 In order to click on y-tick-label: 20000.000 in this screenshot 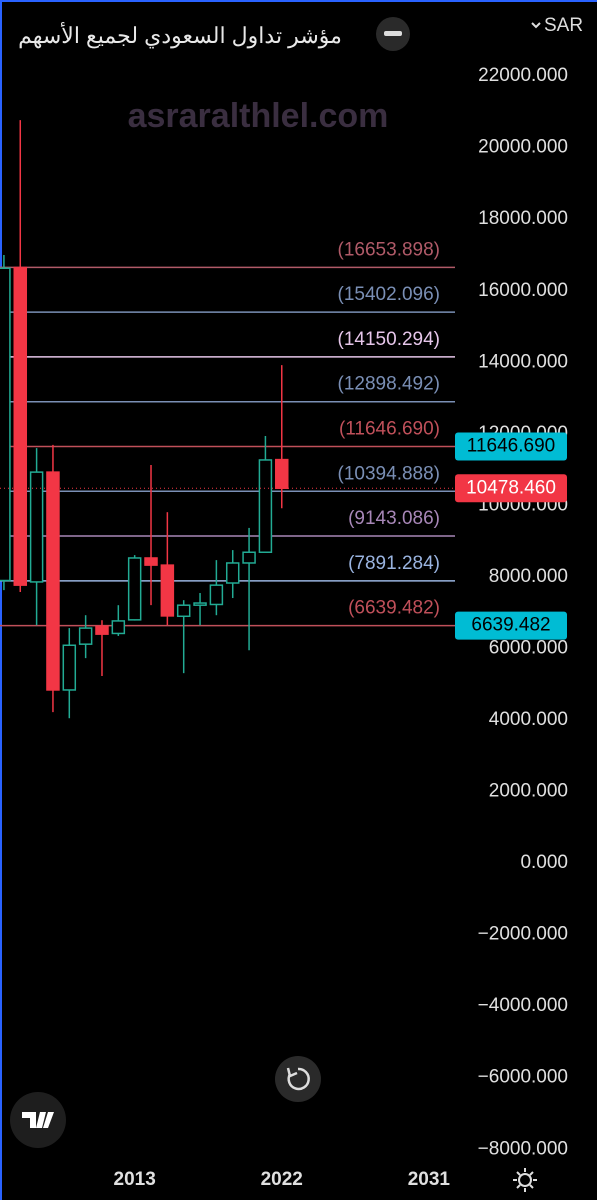, I will do `click(523, 147)`.